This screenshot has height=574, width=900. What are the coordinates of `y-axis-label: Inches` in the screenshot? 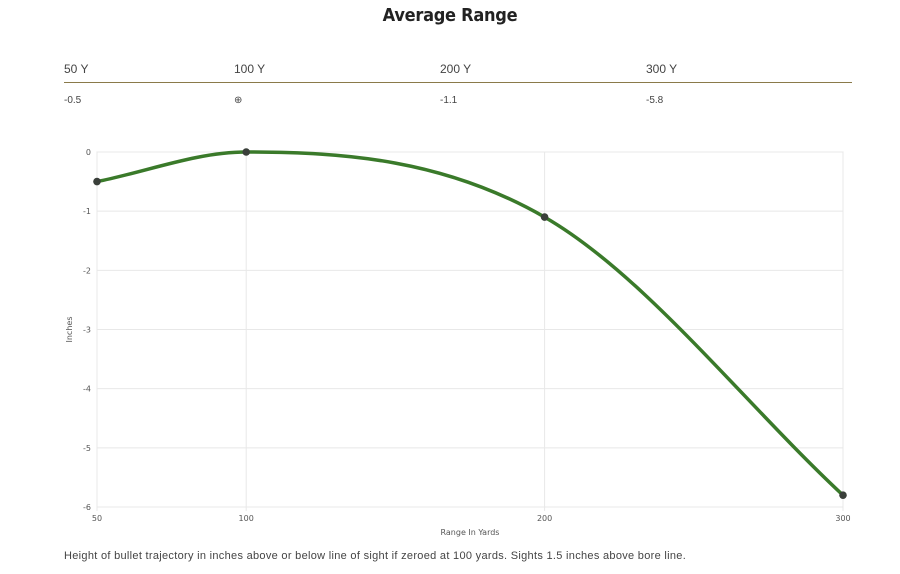 It's located at (69, 330).